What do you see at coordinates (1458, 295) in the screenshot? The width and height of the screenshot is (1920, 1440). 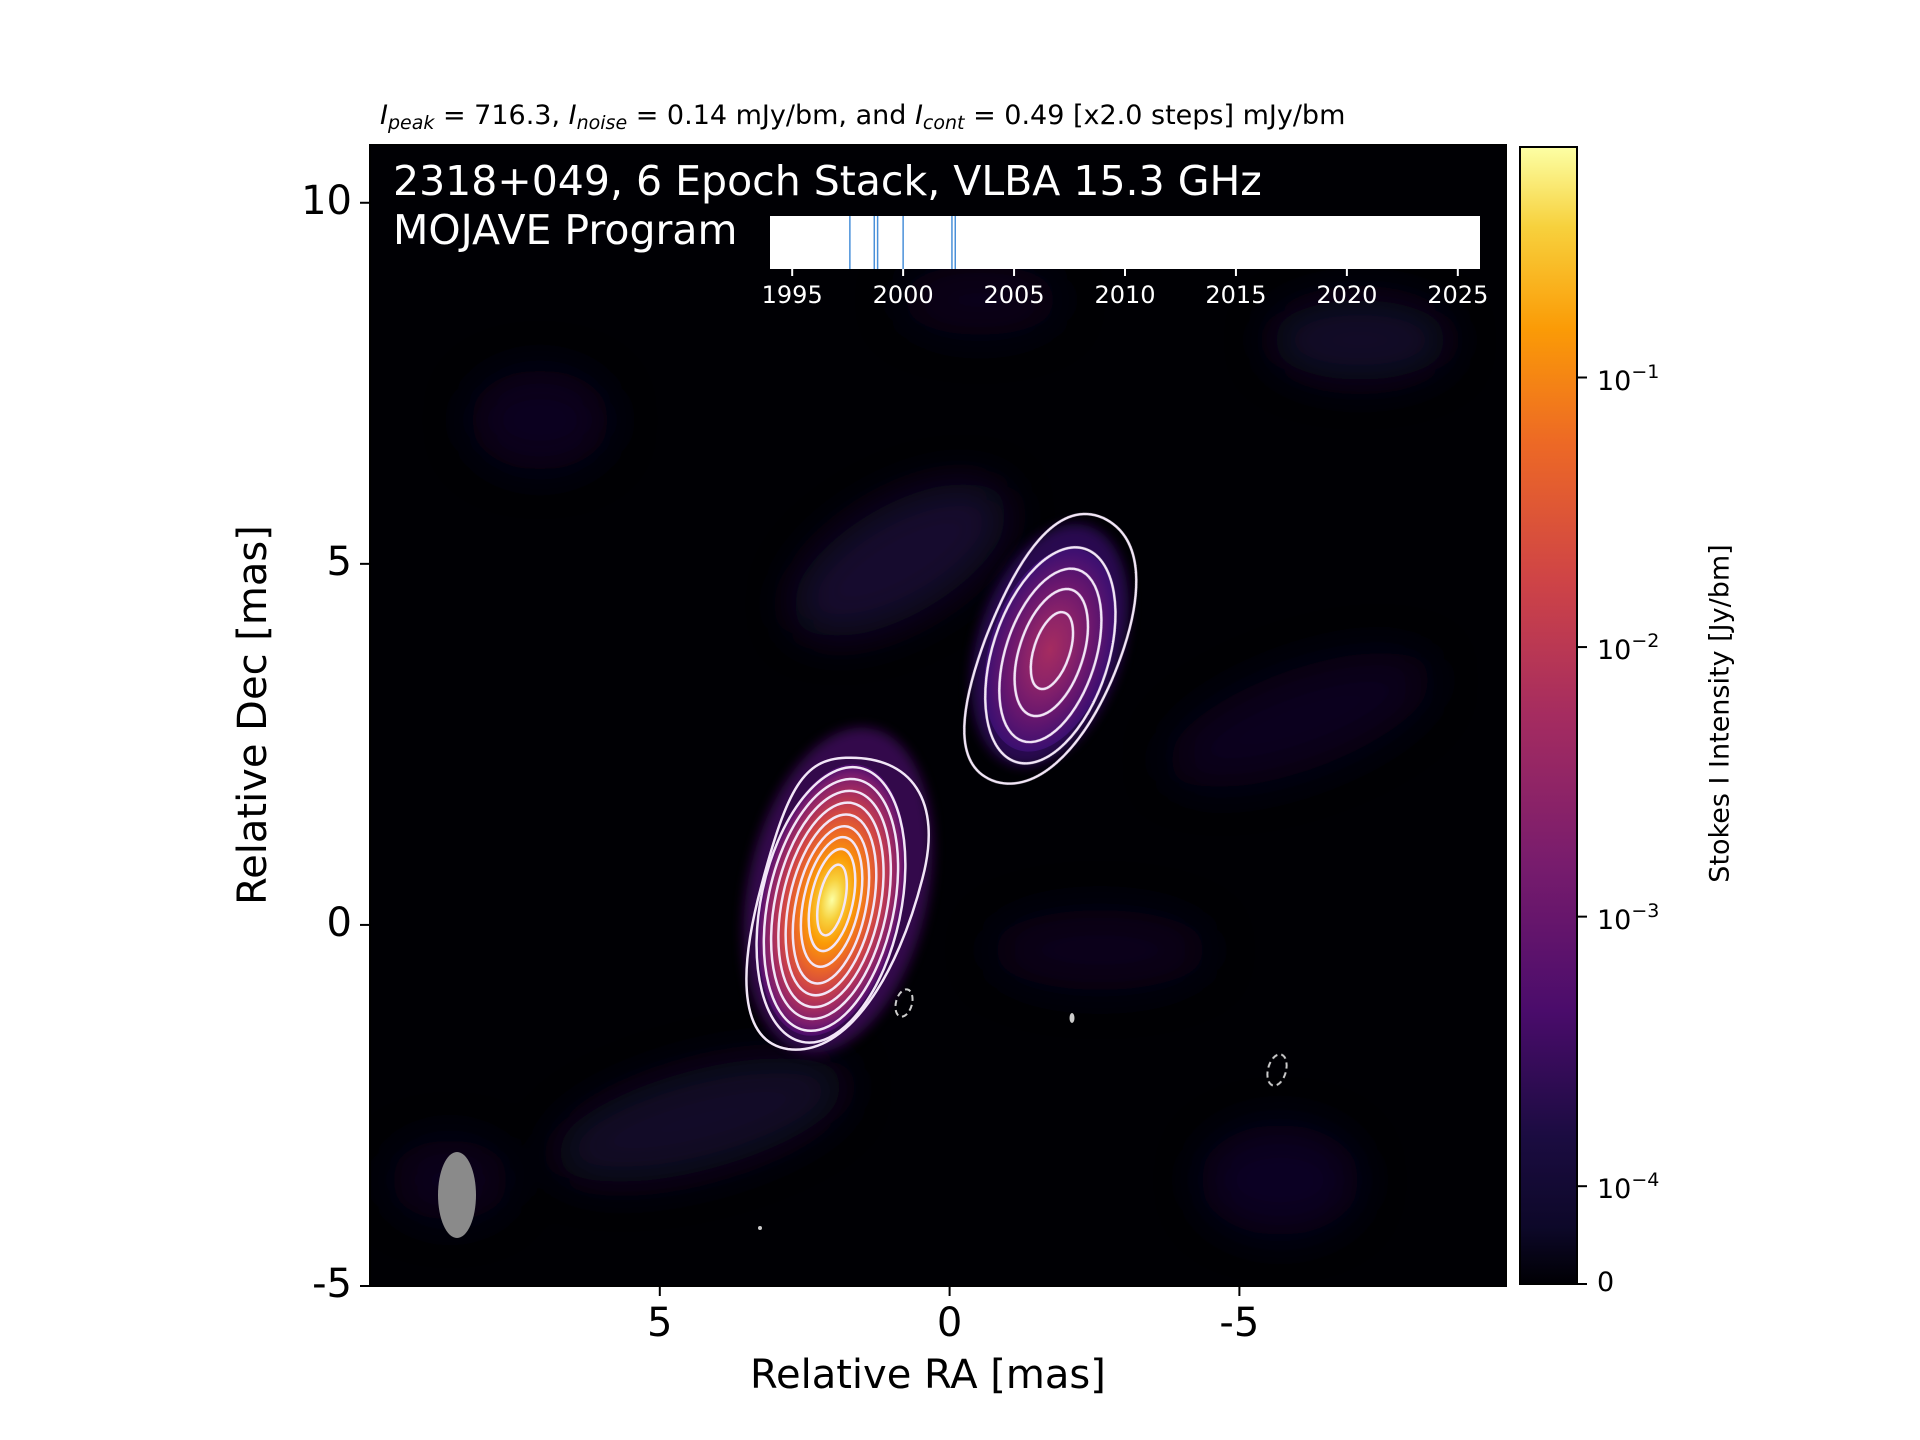 I see `timeline-tick-label: 2025` at bounding box center [1458, 295].